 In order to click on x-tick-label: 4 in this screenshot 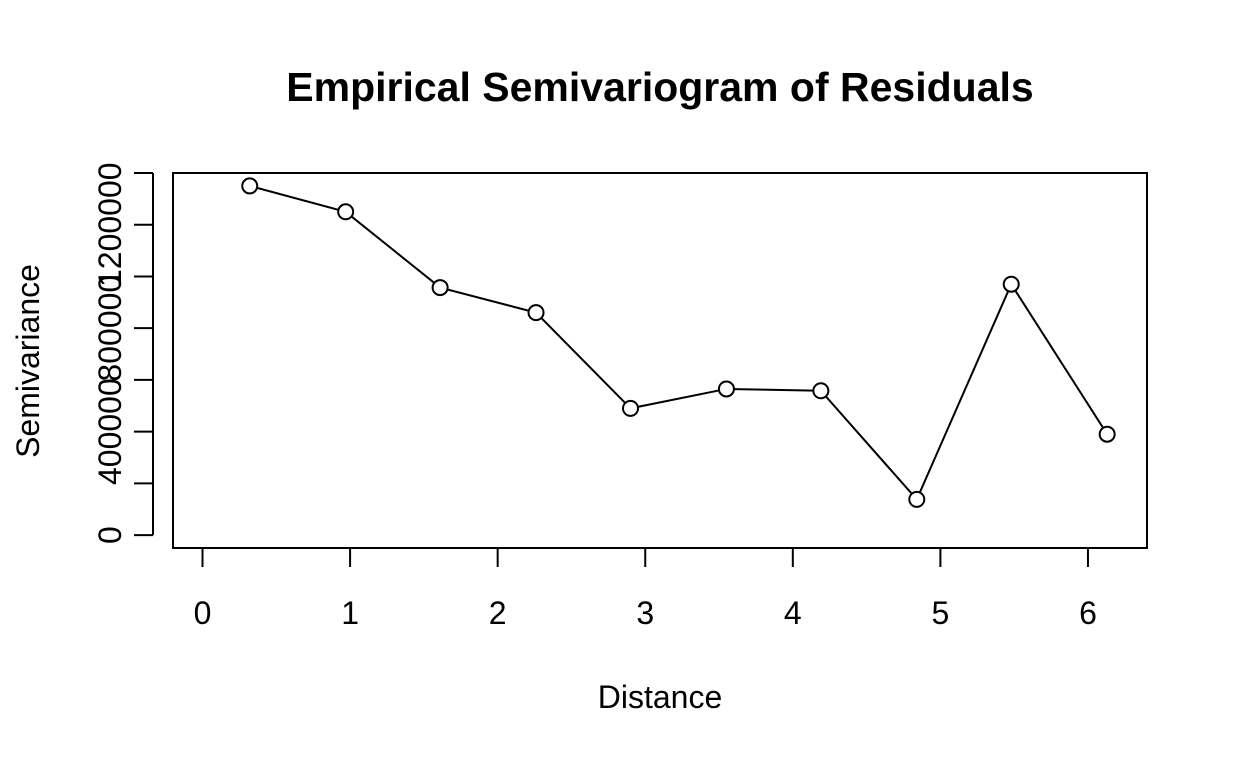, I will do `click(793, 613)`.